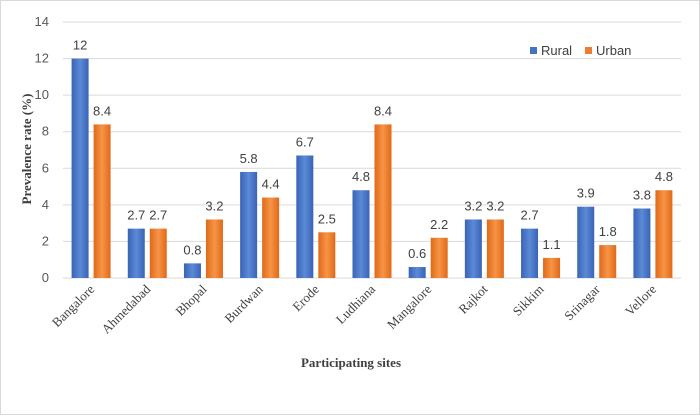  I want to click on y-tick-label: 8, so click(45, 131).